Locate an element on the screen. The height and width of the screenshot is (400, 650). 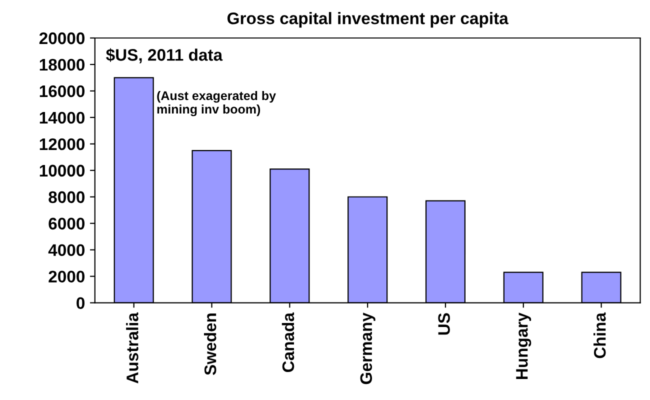
y-tick-label: 10000 is located at coordinates (62, 170).